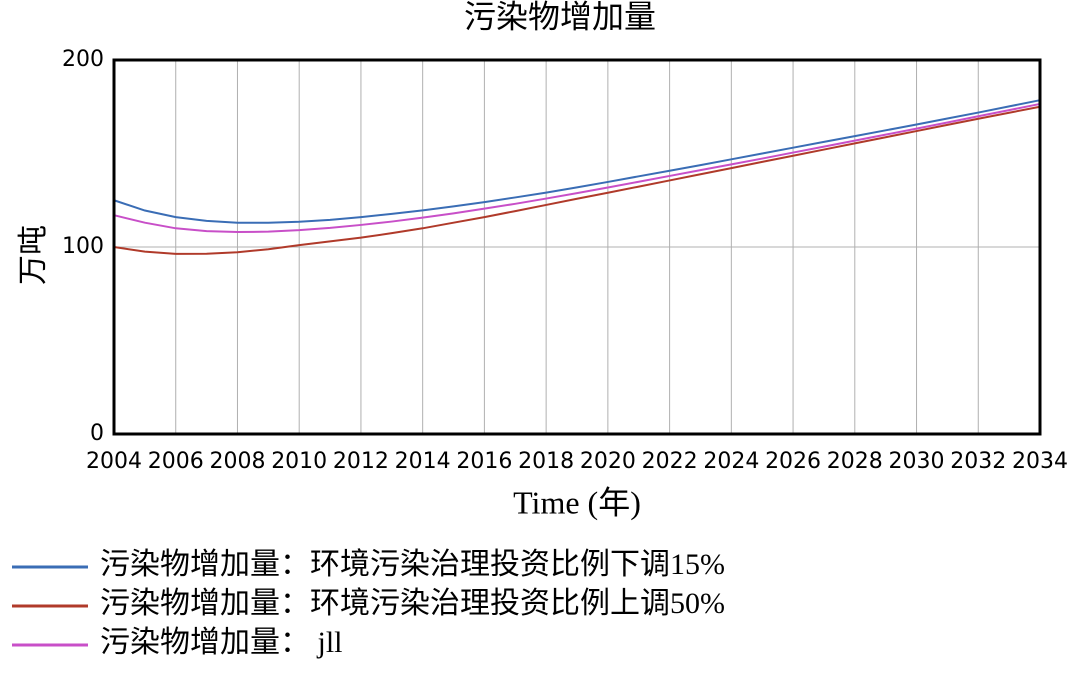 The height and width of the screenshot is (677, 1076). I want to click on chart-title: 污染物增加量, so click(560, 17).